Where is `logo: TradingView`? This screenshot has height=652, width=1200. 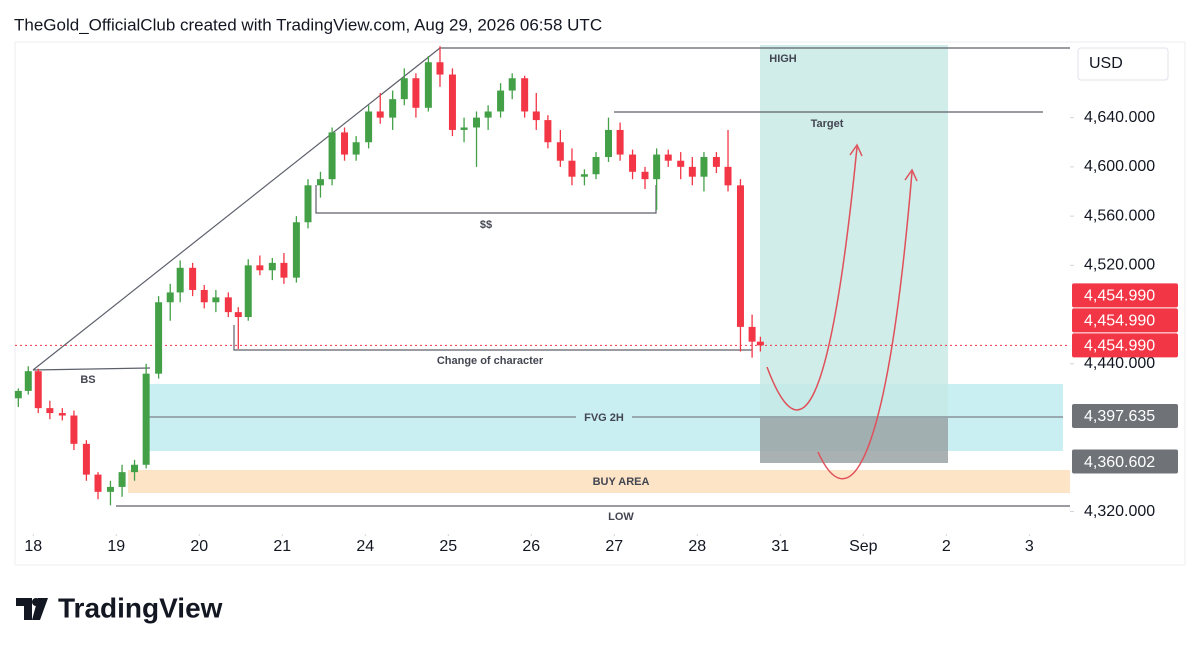
logo: TradingView is located at coordinates (119, 607).